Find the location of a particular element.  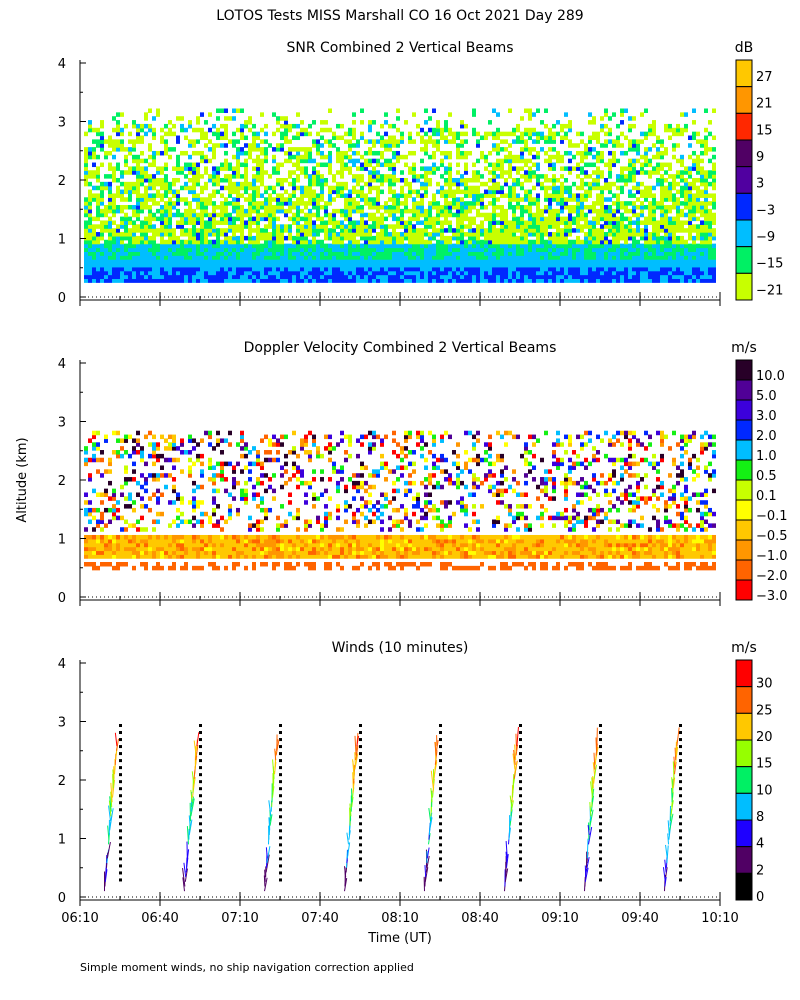

colorbar-label: −15 is located at coordinates (769, 264).